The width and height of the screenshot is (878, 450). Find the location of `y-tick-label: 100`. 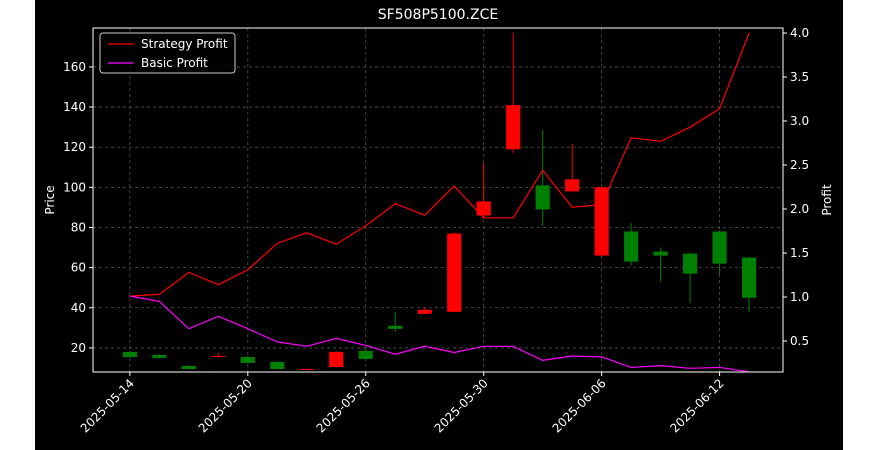

y-tick-label: 100 is located at coordinates (74, 187).